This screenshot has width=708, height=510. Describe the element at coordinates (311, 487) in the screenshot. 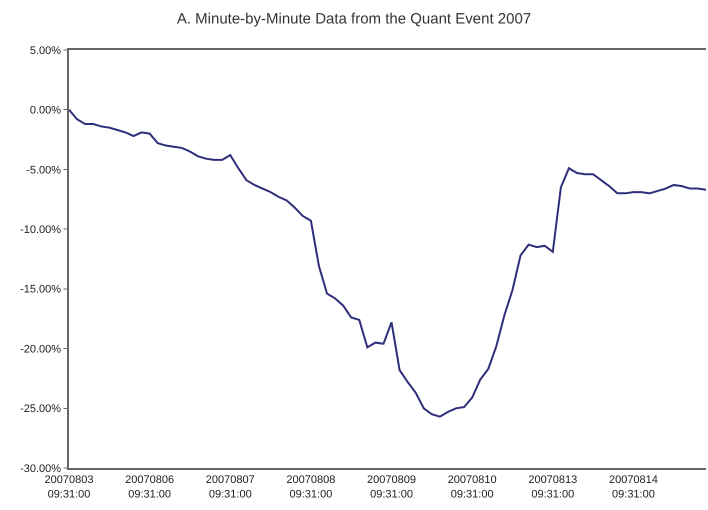

I see `x-tick-label: 20070808 09:31:00` at that location.